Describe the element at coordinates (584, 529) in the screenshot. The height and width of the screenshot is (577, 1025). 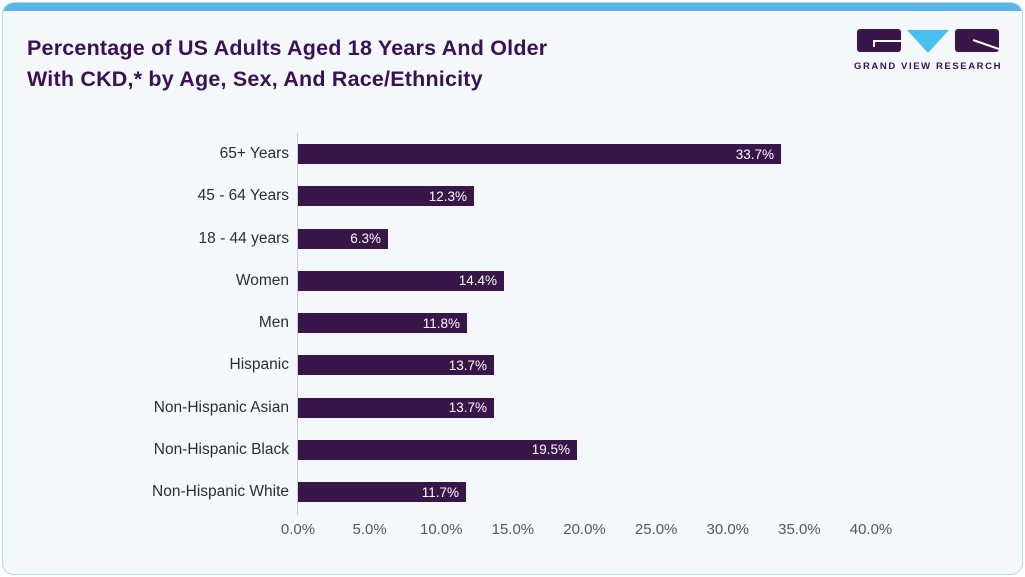
I see `x-axis-tick-label: 20.0%` at that location.